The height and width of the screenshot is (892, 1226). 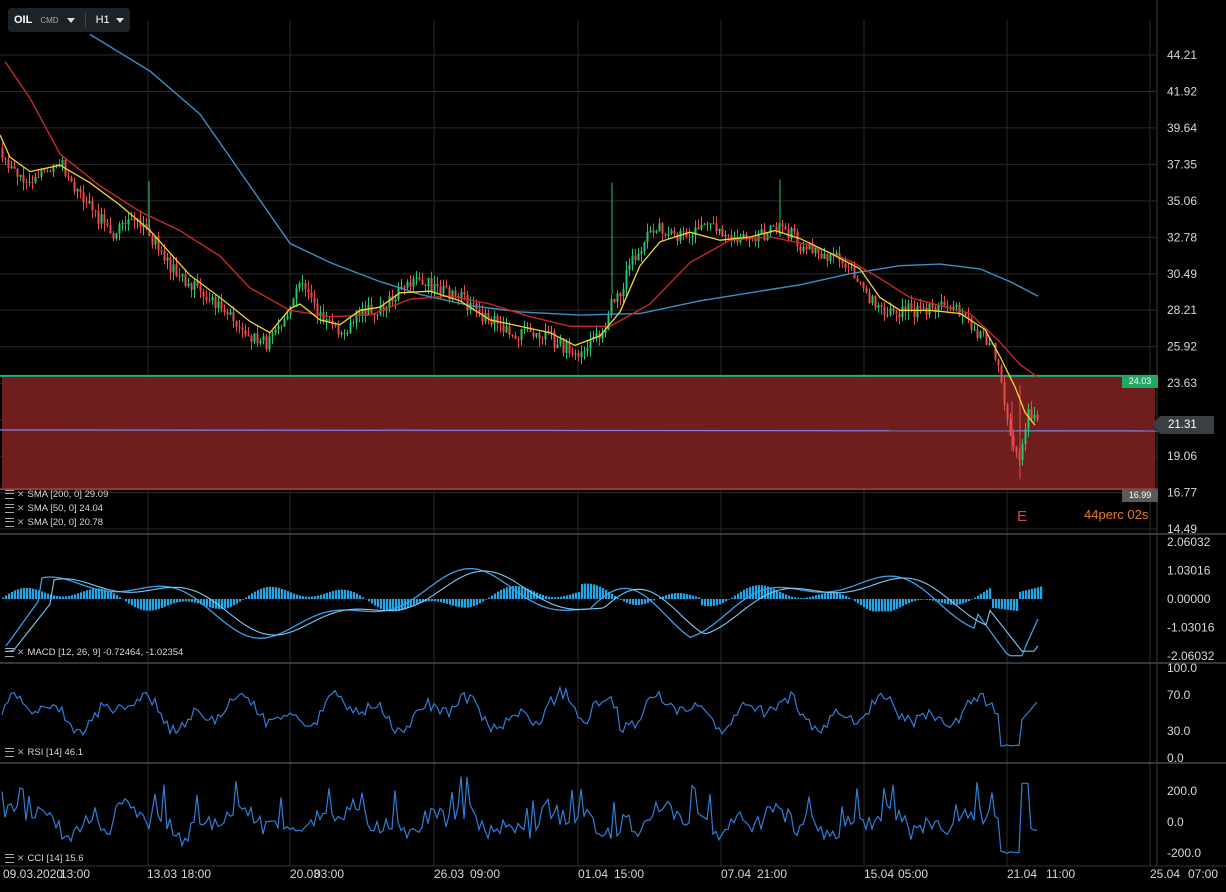 What do you see at coordinates (70, 20) in the screenshot?
I see `chevron-down-icon` at bounding box center [70, 20].